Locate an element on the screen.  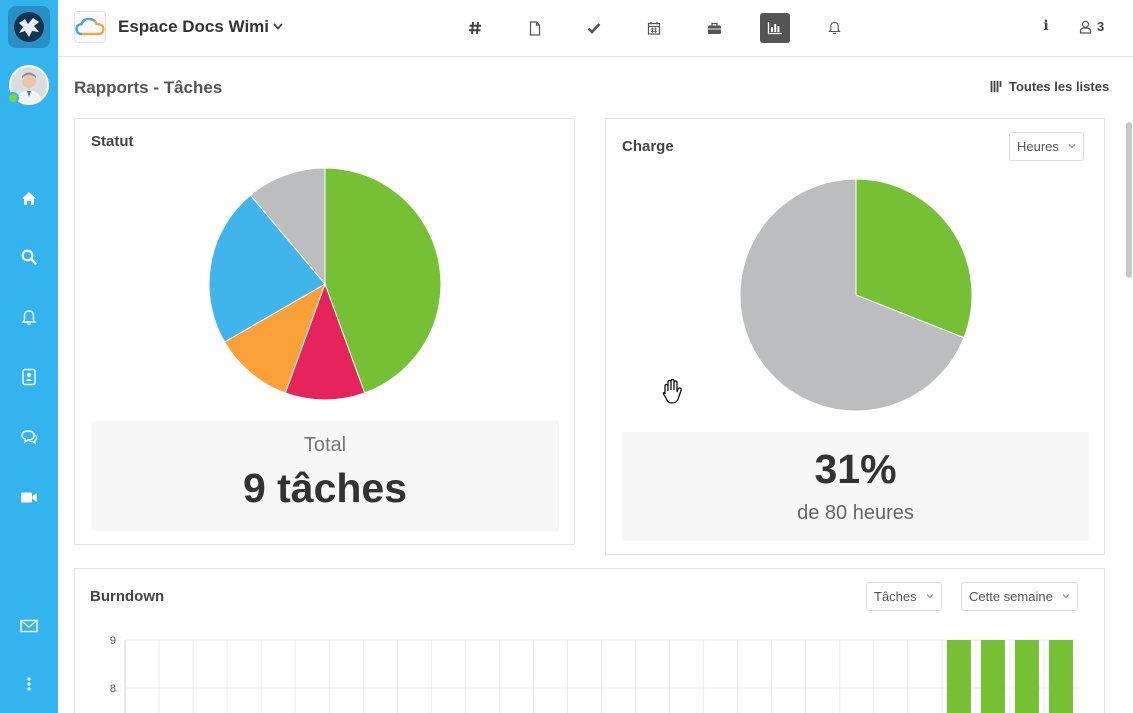
y-tick-label: 9 is located at coordinates (113, 641).